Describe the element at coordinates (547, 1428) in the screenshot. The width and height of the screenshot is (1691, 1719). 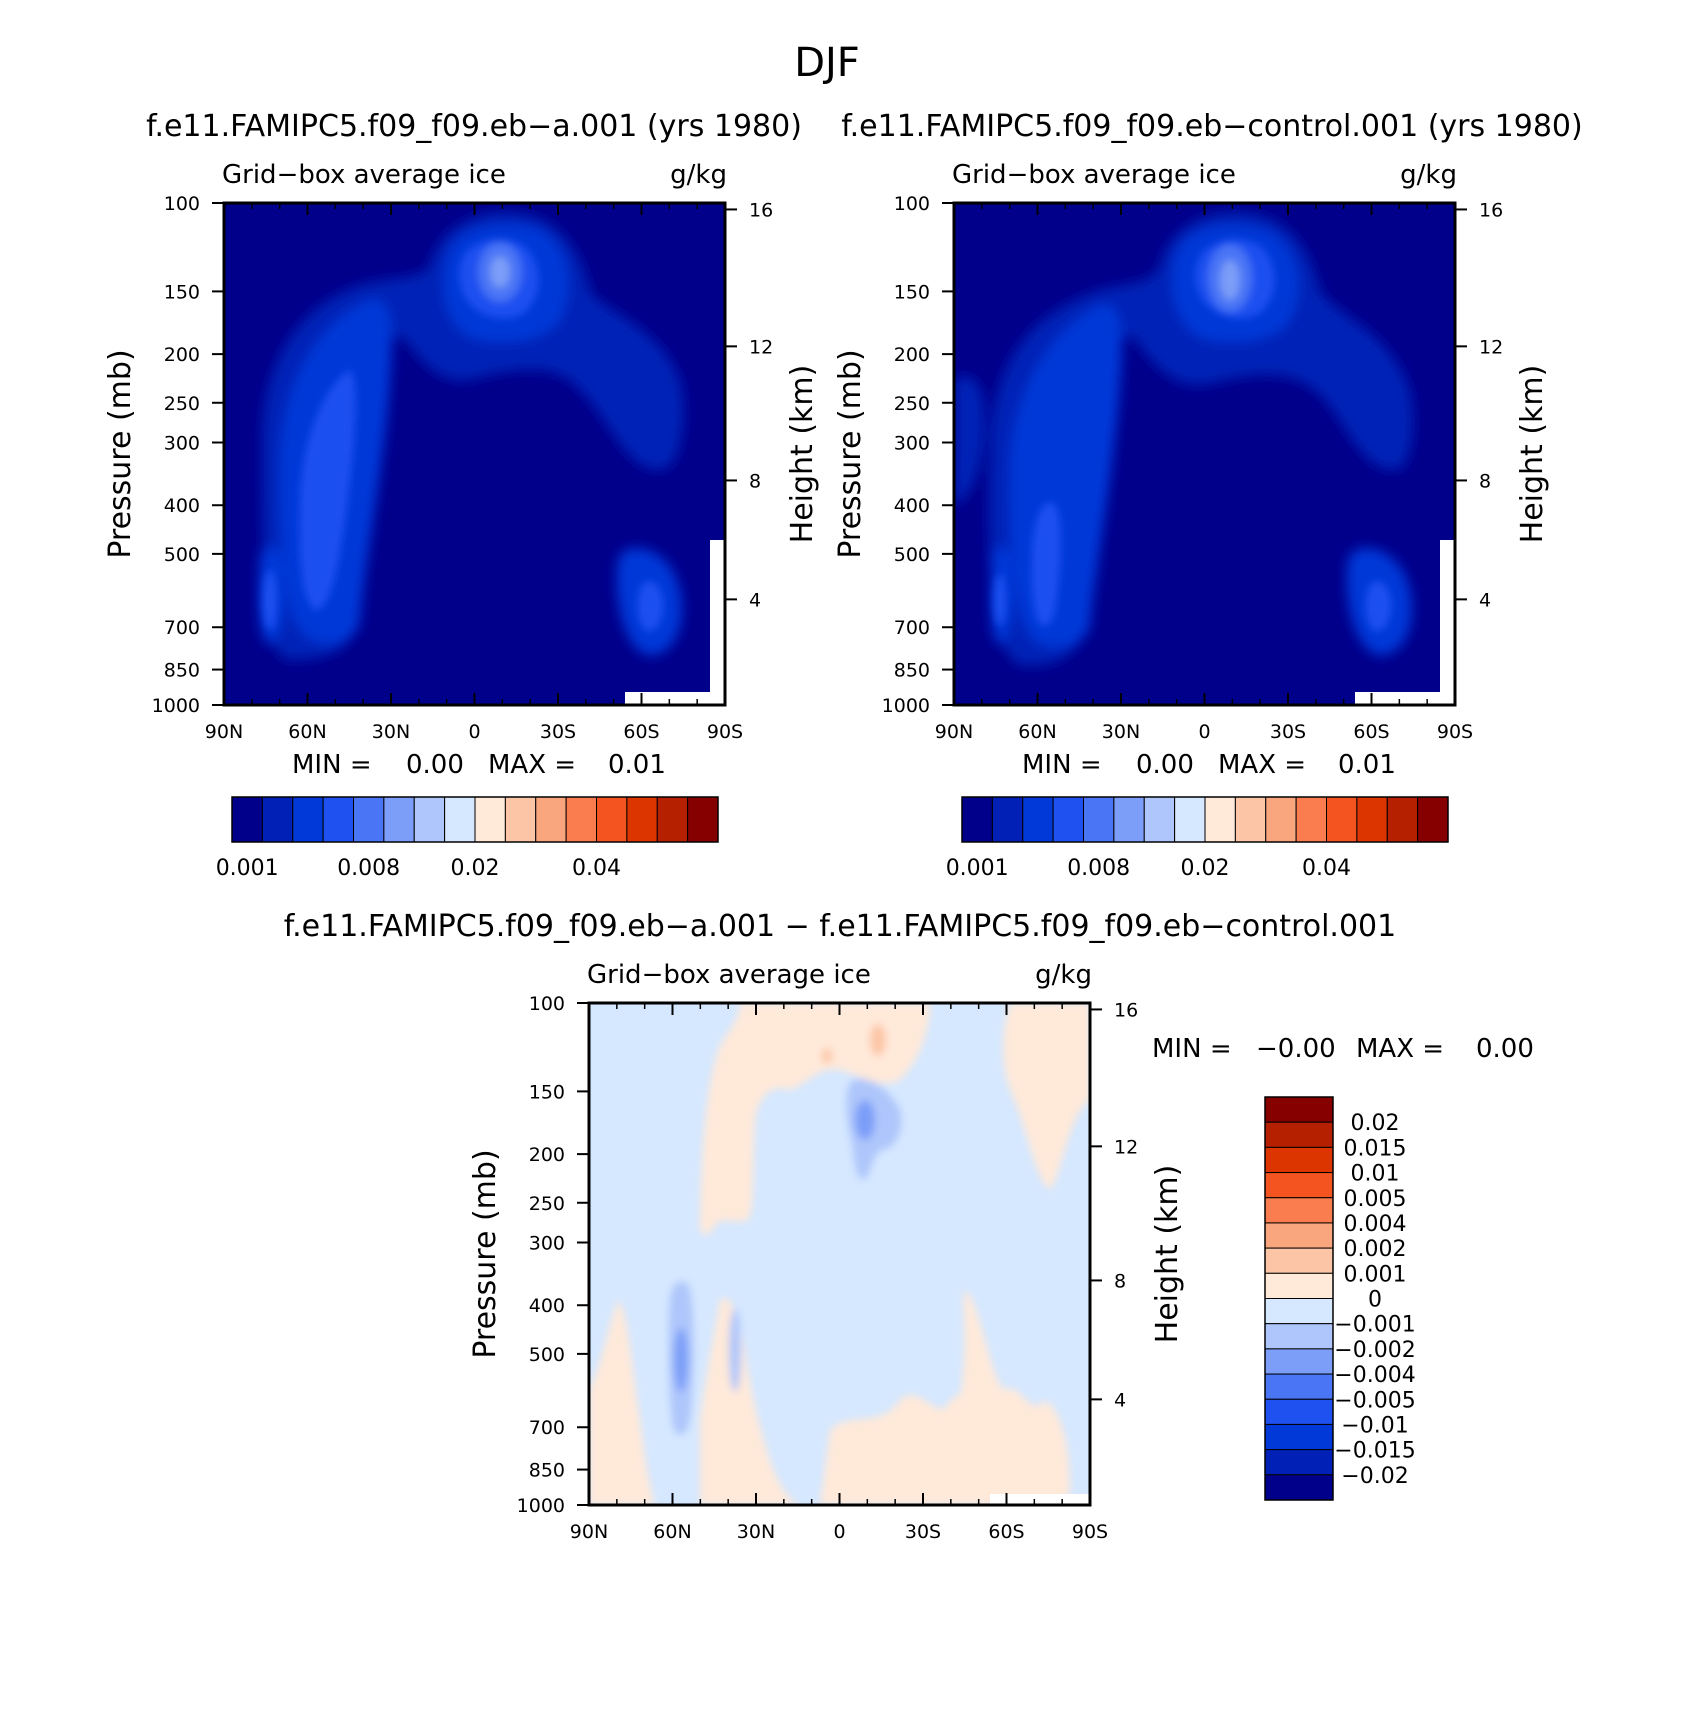
I see `y-tick-label: 700` at that location.